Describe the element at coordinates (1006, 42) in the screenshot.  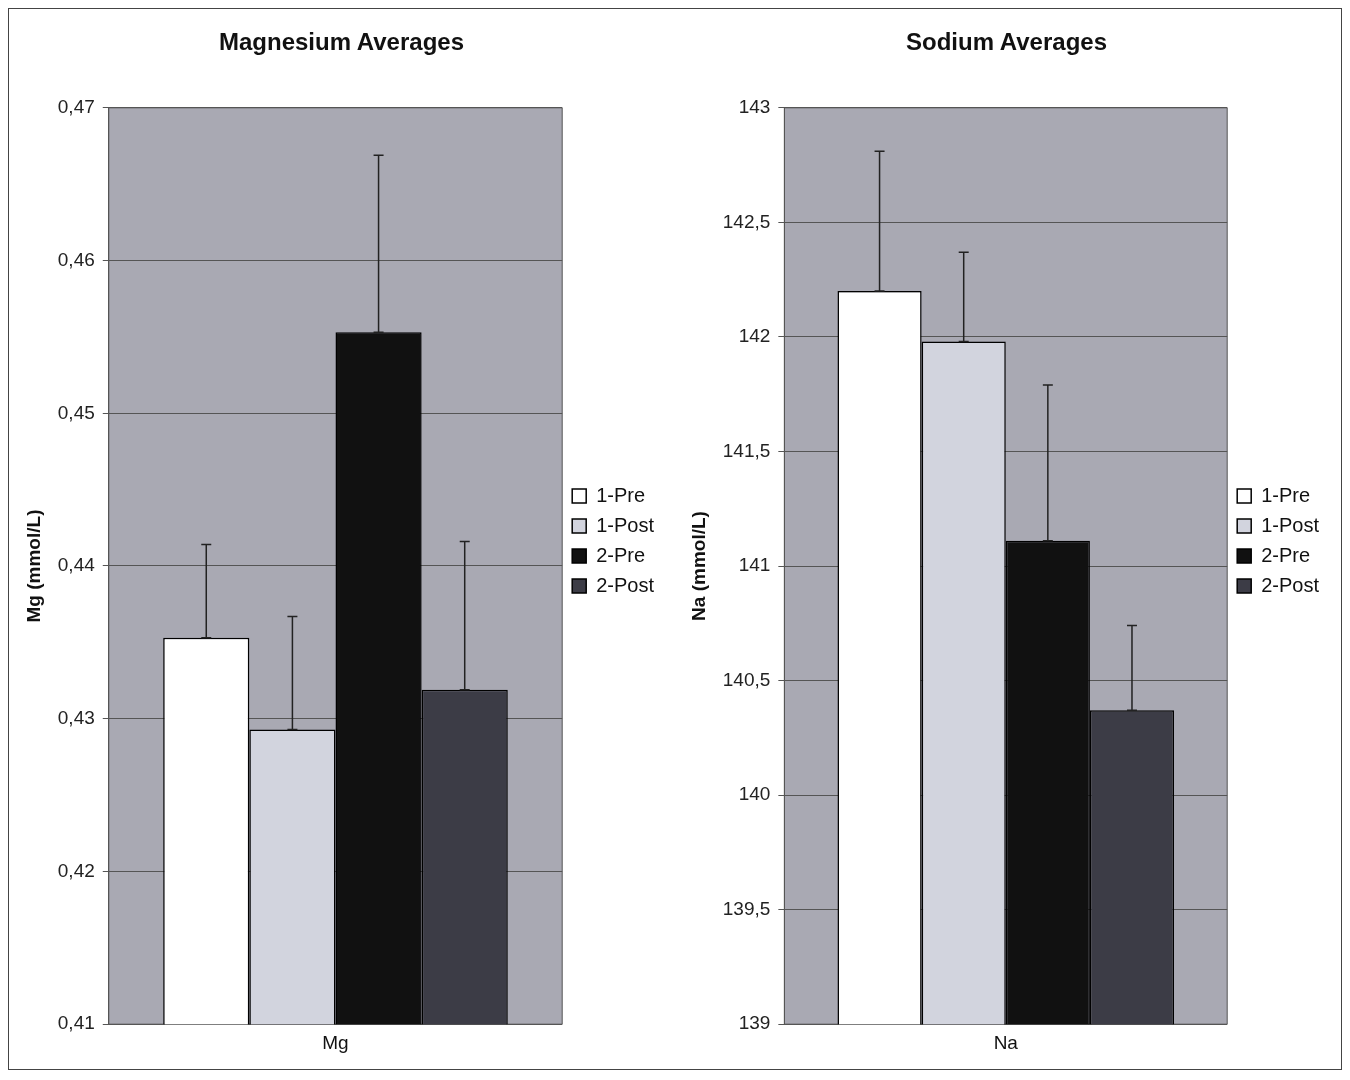
I see `chart-title: Sodium Averages` at that location.